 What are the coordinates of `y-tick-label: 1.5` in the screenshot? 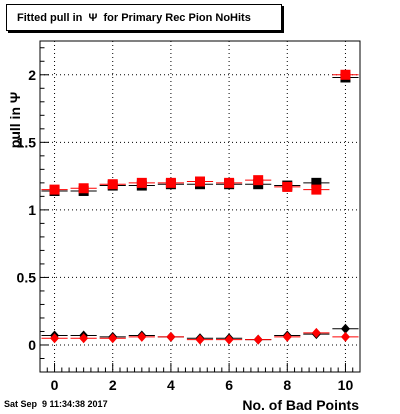 It's located at (27, 142).